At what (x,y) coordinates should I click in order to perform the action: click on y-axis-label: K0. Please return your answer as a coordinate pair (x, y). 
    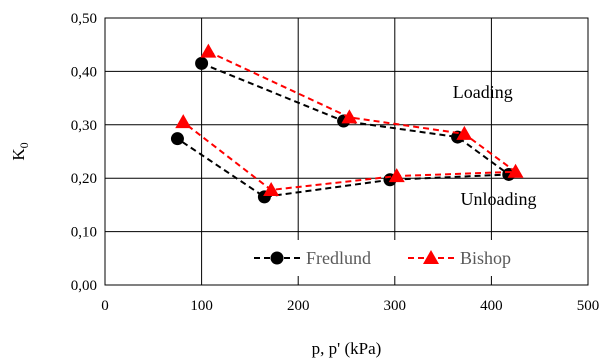
    Looking at the image, I should click on (20, 151).